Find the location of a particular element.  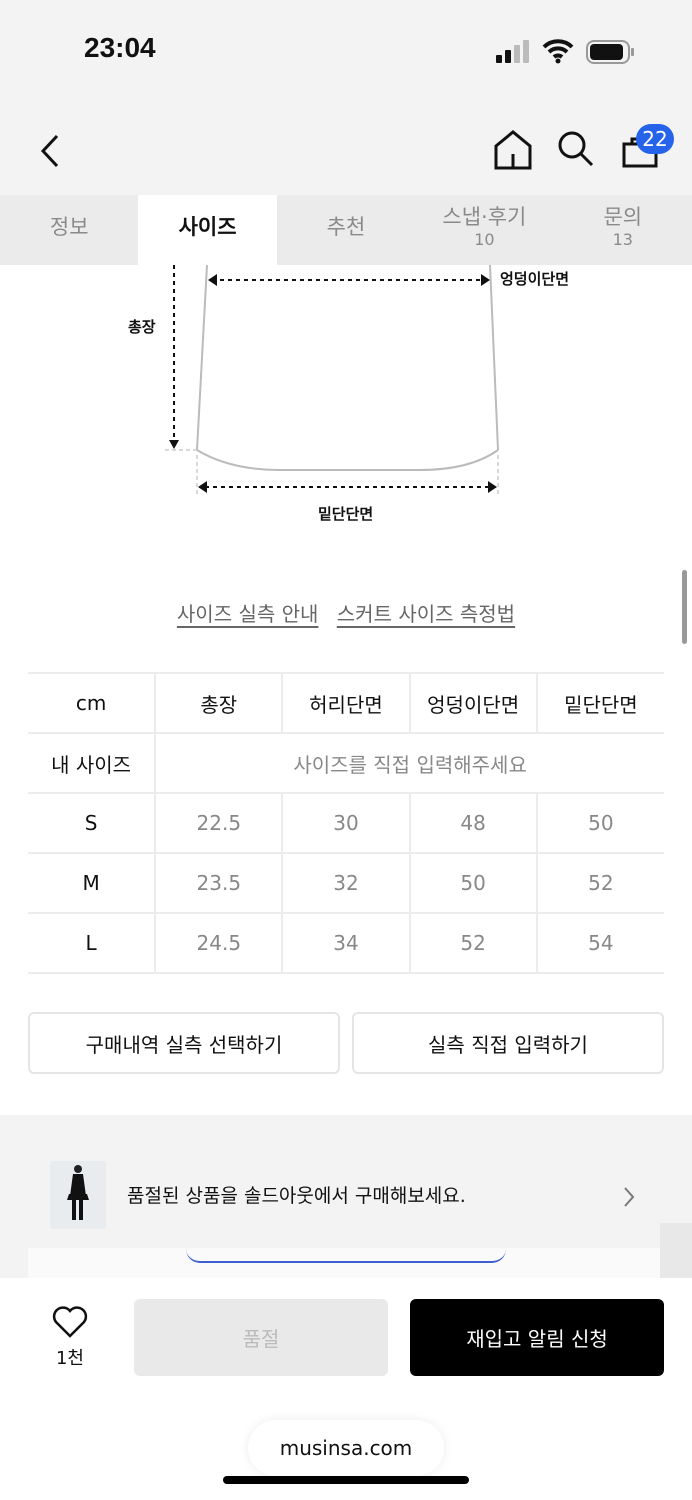

restock-alert-button: 재입고 알림 신청 is located at coordinates (537, 1337).